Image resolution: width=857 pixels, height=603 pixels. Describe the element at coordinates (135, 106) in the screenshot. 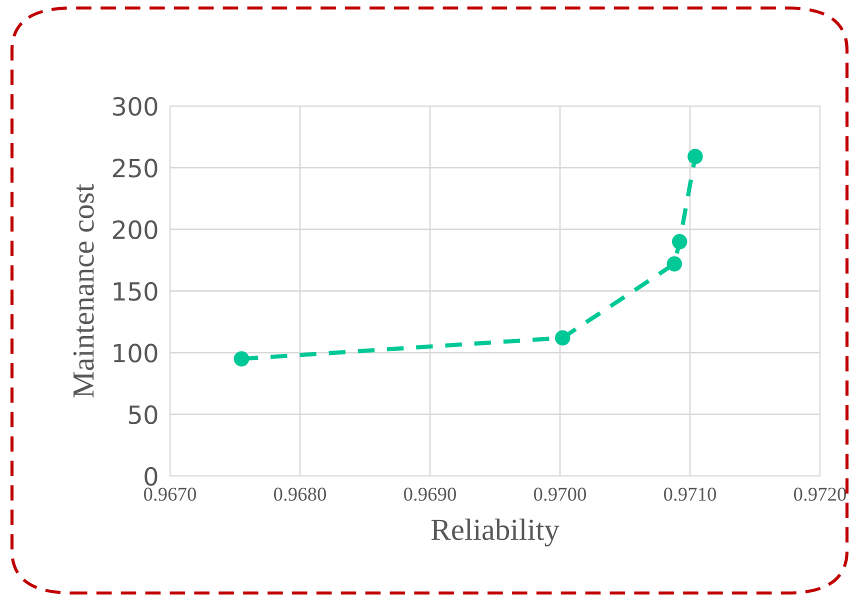

I see `y-tick-label: 300` at that location.